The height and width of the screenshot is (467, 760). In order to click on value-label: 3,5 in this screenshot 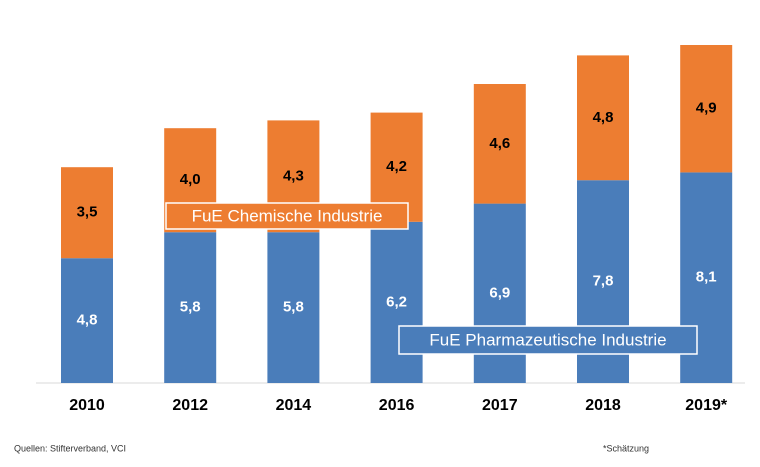, I will do `click(87, 212)`.